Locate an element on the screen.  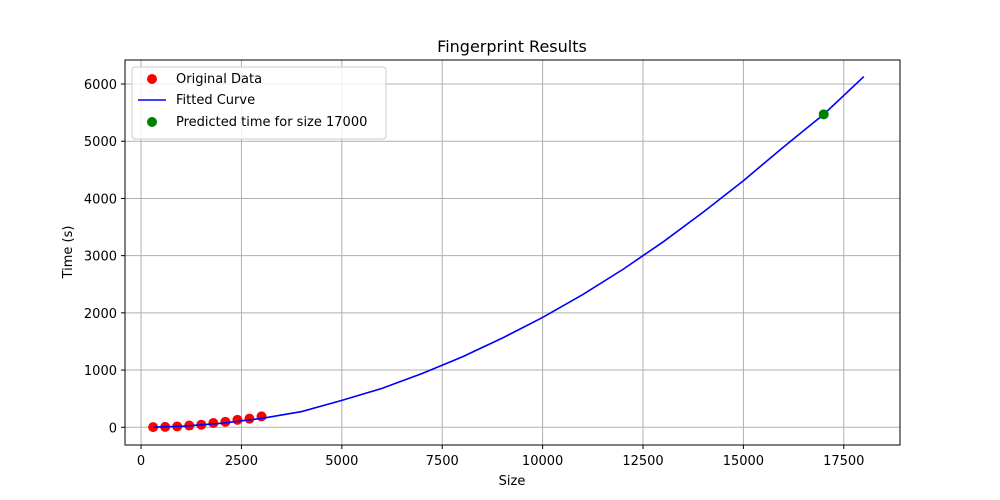
data-point-predicted is located at coordinates (823, 114).